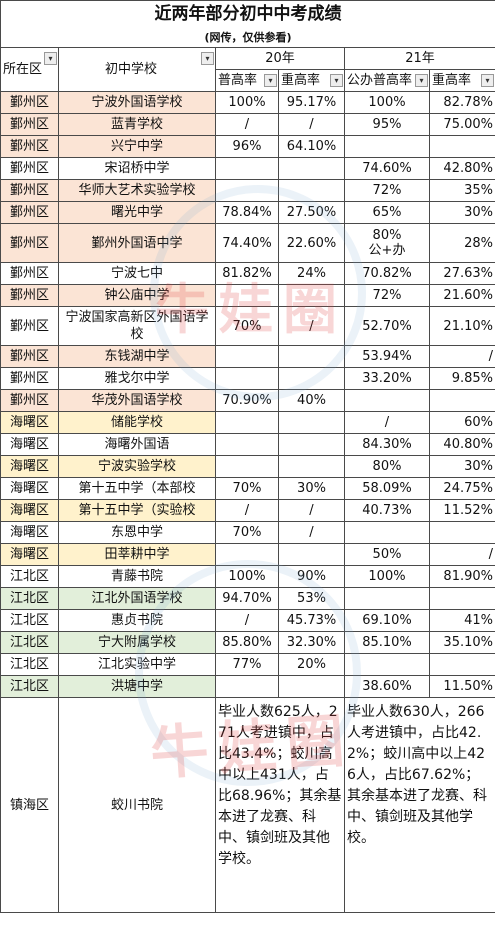 This screenshot has width=495, height=933. Describe the element at coordinates (247, 488) in the screenshot. I see `pugao-2020-cell: 70%` at that location.